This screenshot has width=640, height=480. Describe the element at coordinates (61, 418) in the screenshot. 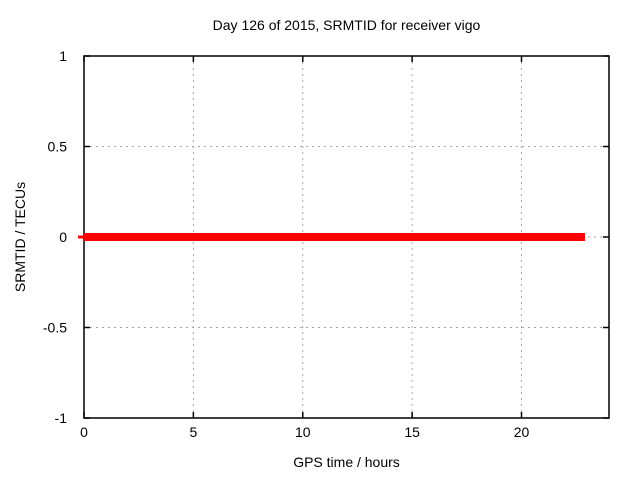

I see `y-tick-label: -1` at that location.